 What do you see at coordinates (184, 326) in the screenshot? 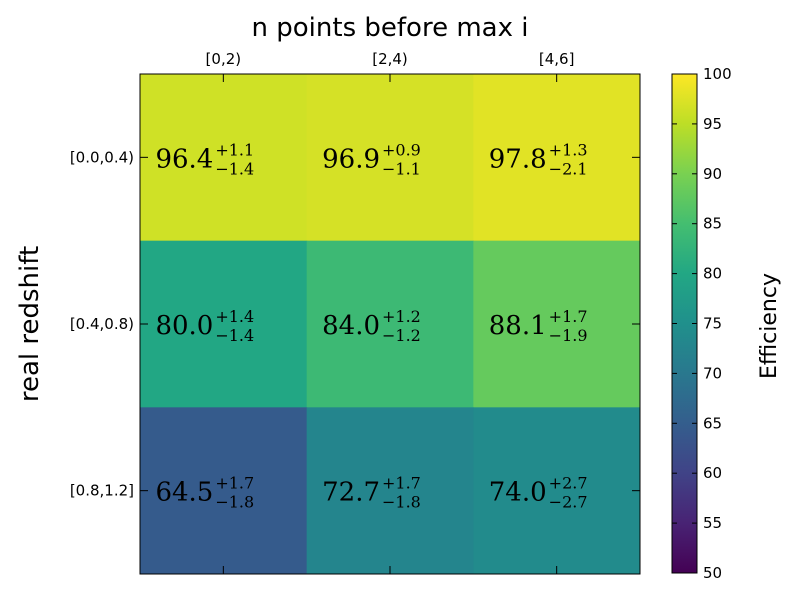
I see `cell-value-label: 80.0` at bounding box center [184, 326].